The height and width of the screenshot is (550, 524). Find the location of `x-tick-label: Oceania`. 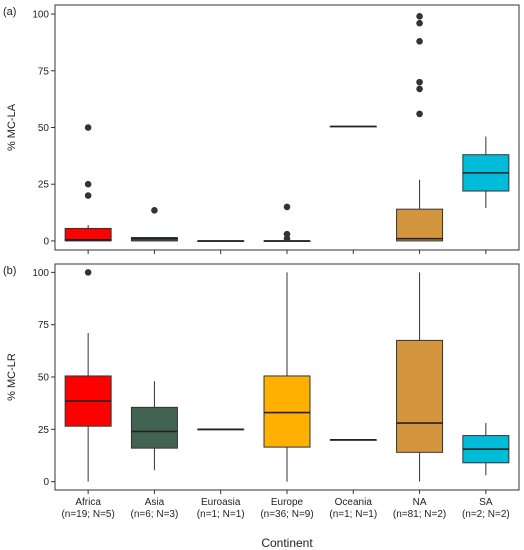

x-tick-label: Oceania is located at coordinates (354, 502).